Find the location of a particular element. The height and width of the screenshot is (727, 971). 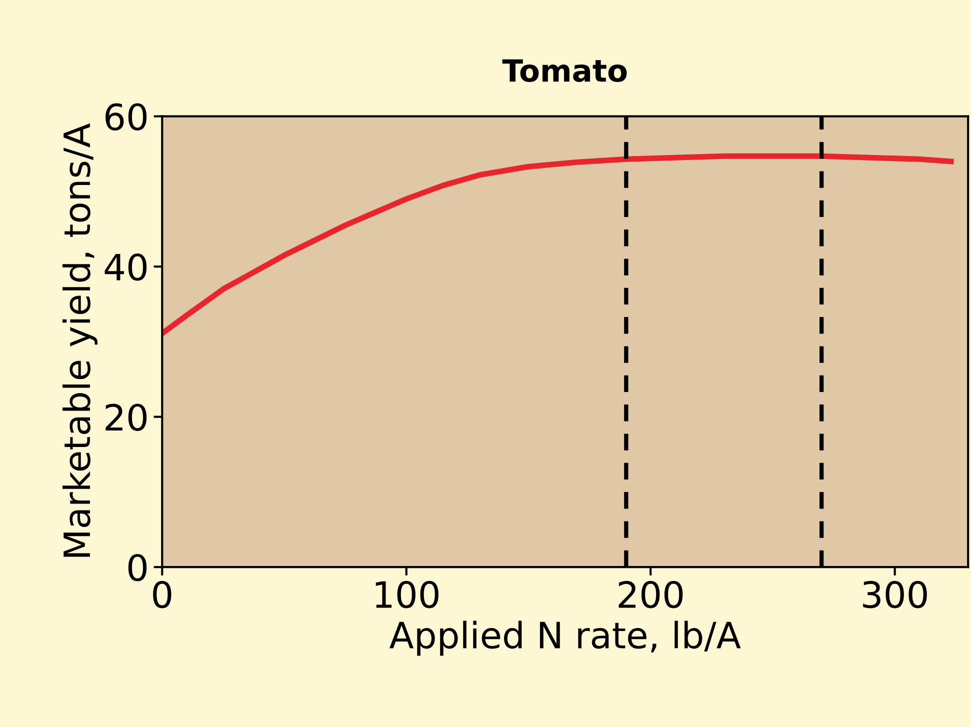

y-tick-label: 60 is located at coordinates (126, 117).